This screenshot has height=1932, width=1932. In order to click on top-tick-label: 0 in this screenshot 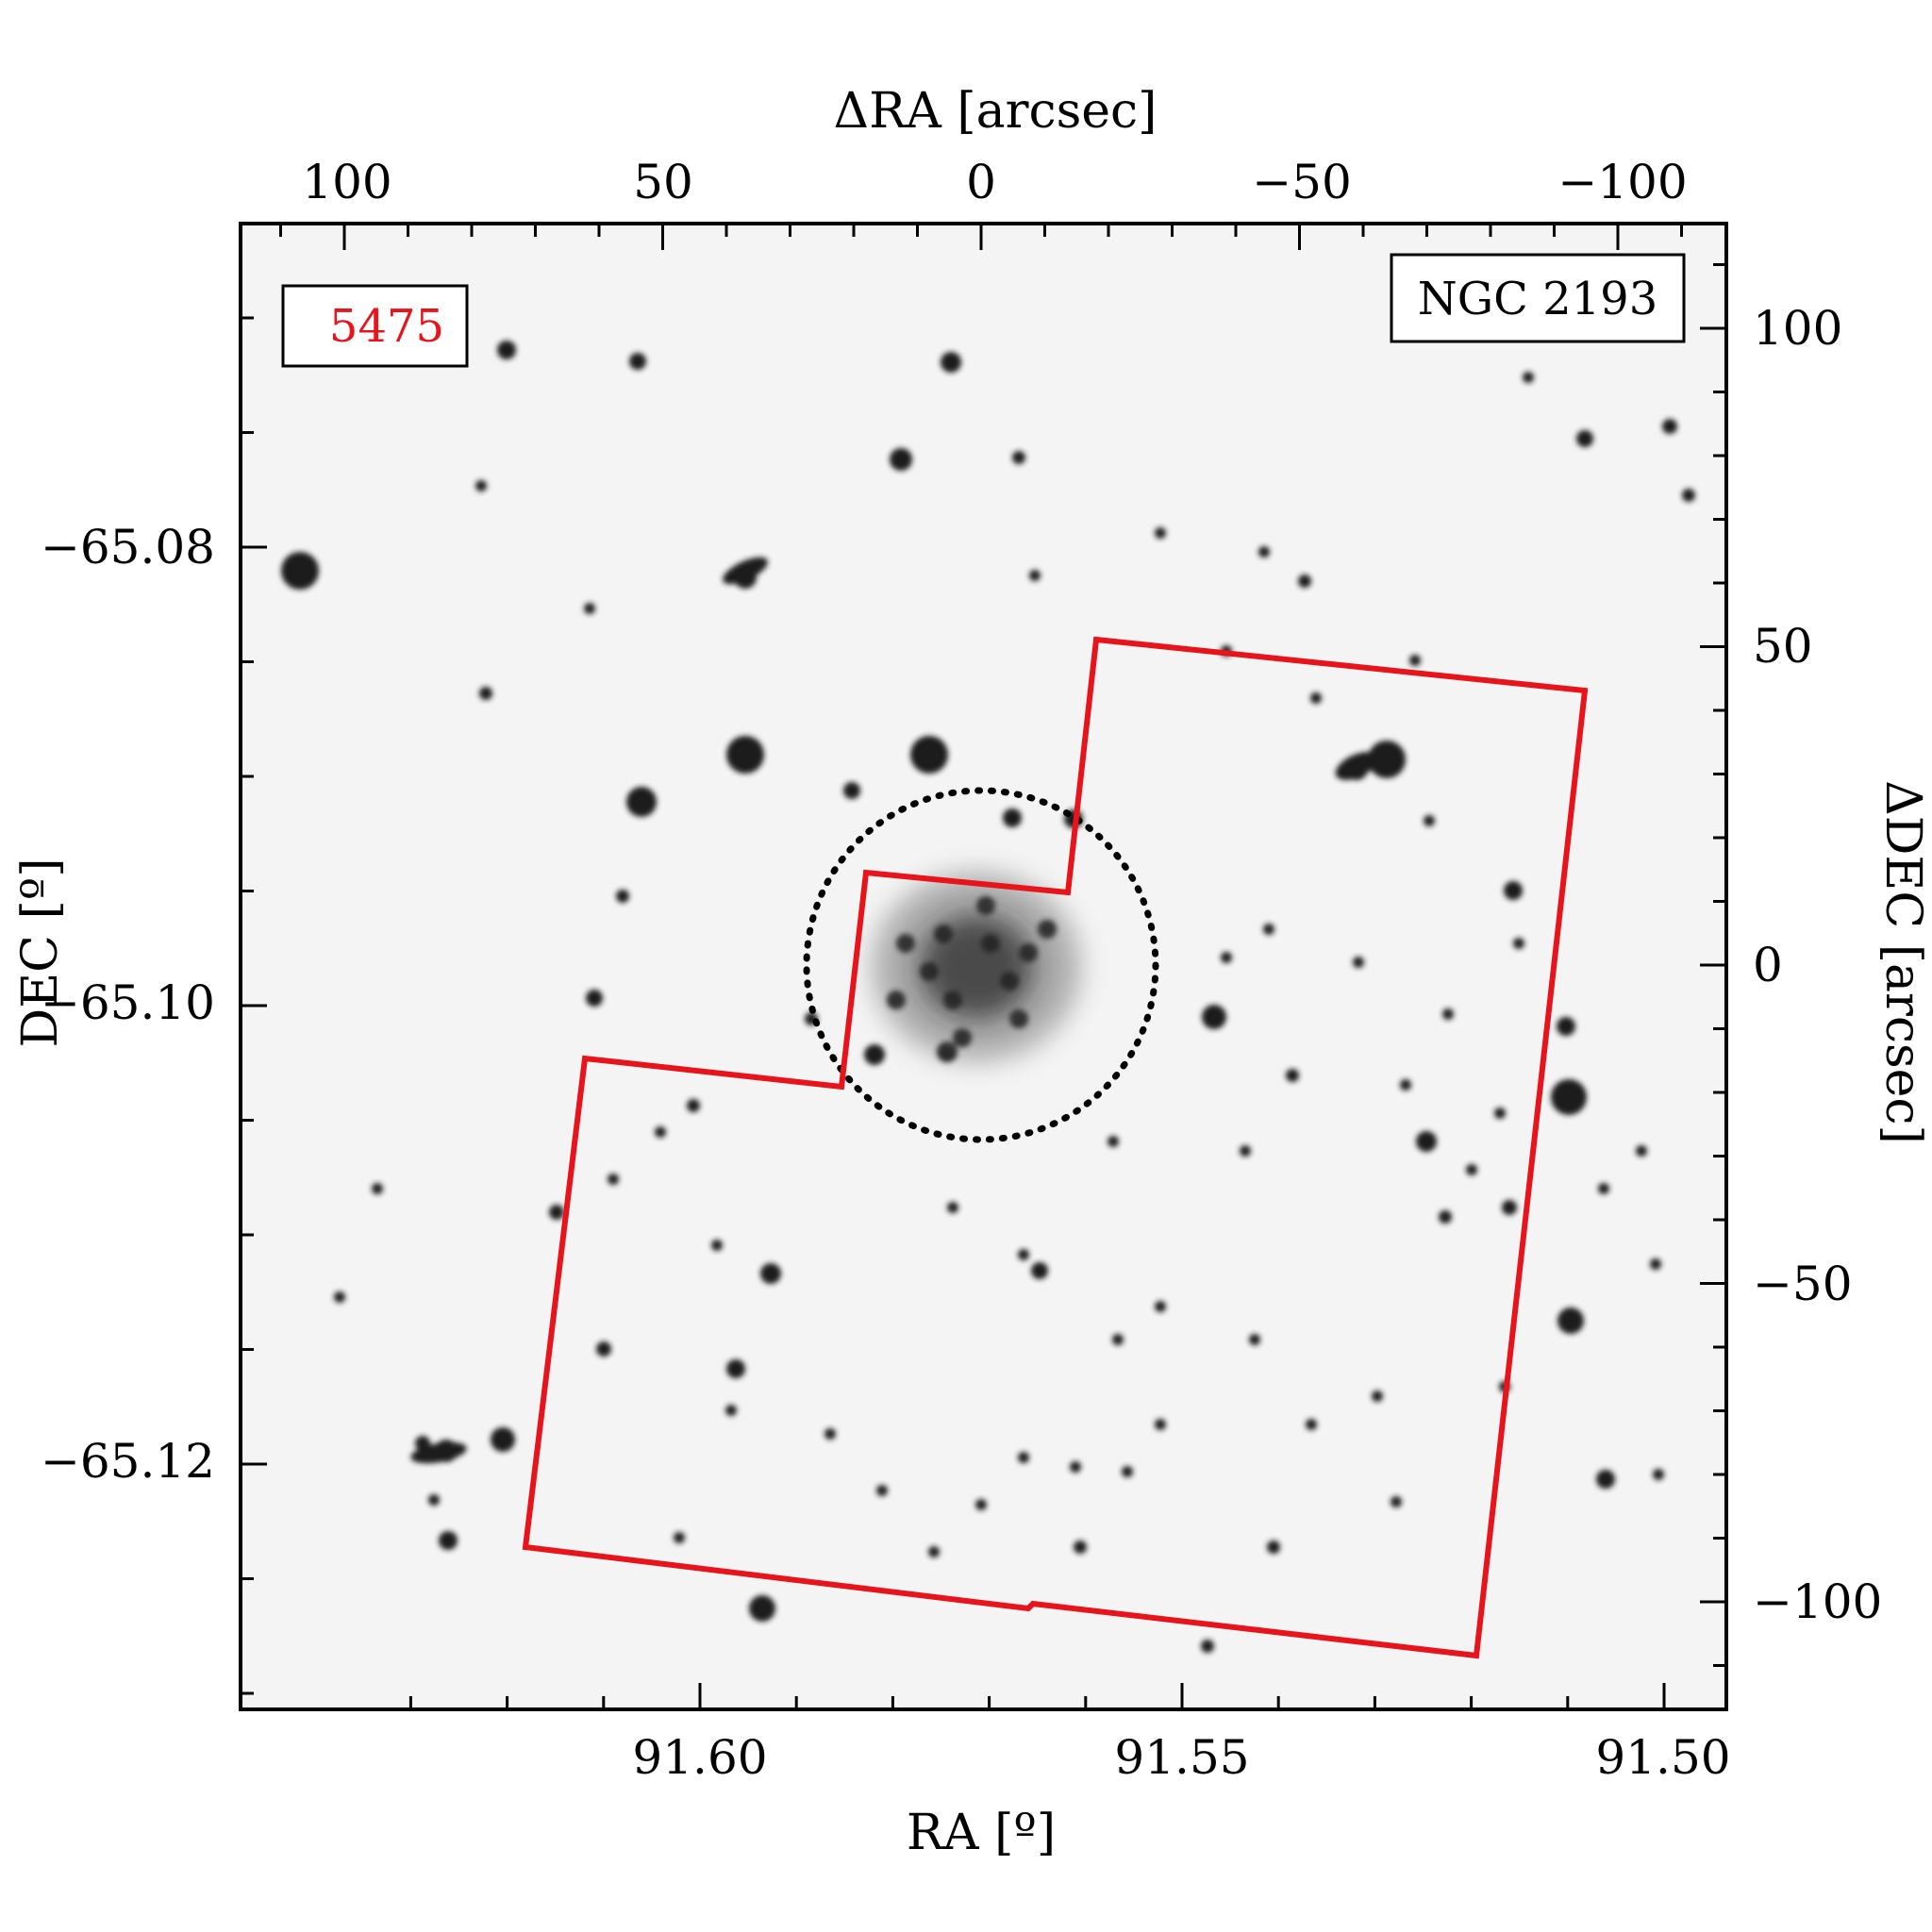, I will do `click(981, 182)`.